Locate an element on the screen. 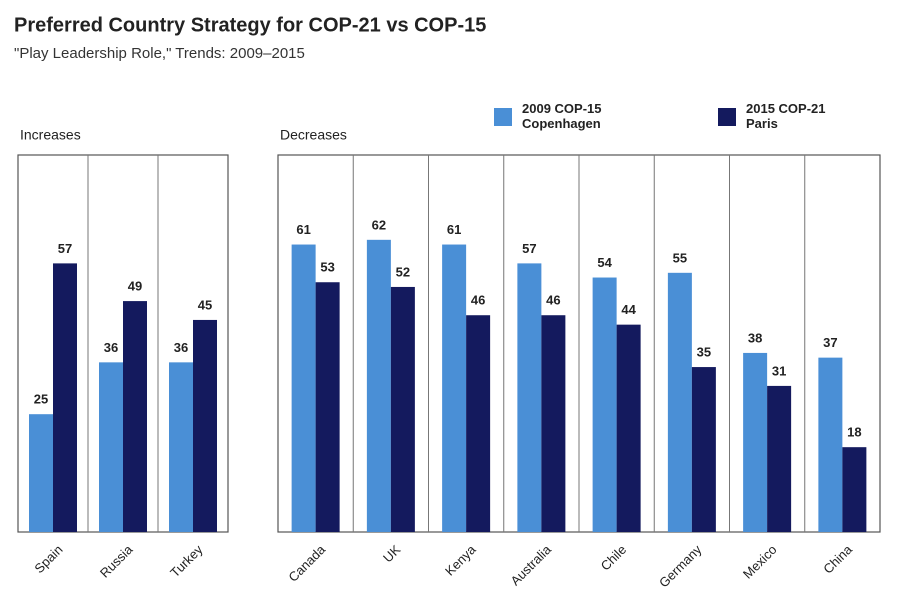  value-label: 62 is located at coordinates (379, 224).